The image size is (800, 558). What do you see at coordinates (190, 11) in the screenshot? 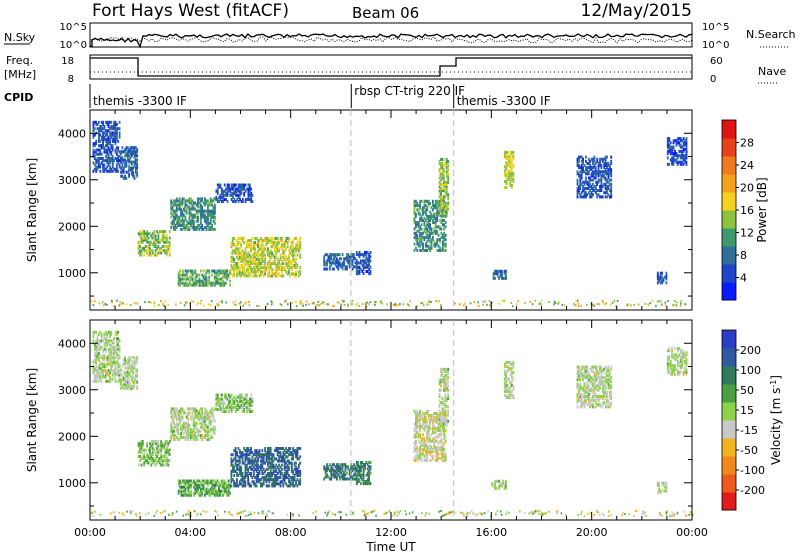
I see `station-title: Fort Hays West (fitACF)` at bounding box center [190, 11].